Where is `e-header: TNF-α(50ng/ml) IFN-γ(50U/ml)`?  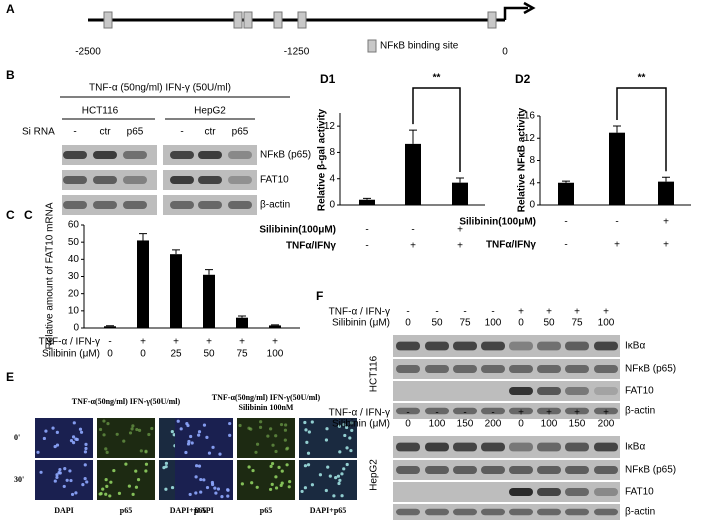
e-header: TNF-α(50ng/ml) IFN-γ(50U/ml) is located at coordinates (266, 397).